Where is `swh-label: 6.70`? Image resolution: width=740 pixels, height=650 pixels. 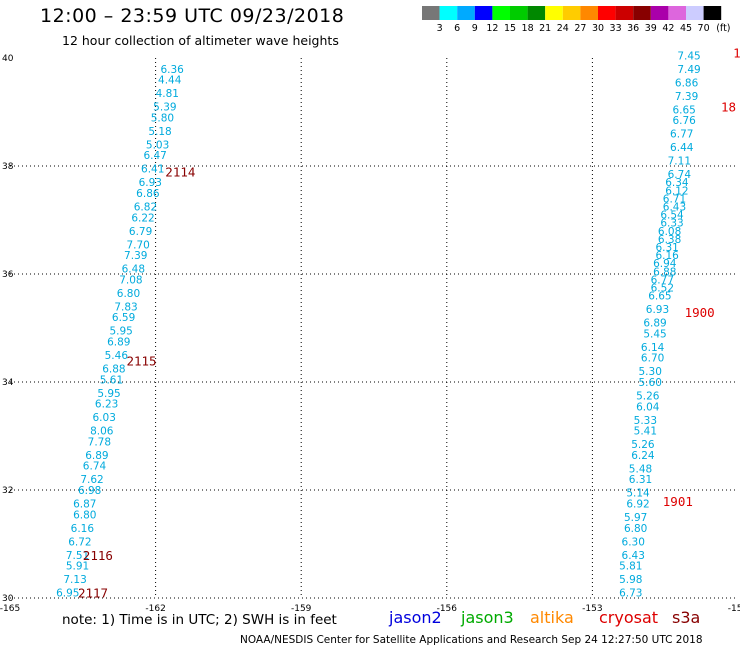
swh-label: 6.70 is located at coordinates (652, 359).